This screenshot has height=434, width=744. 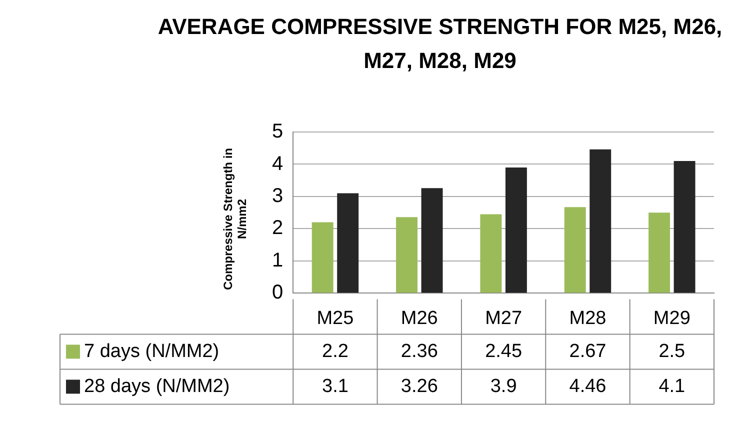 I want to click on chart-title: AVERAGE COMPRESSIVE STRENGTH FOR M25, M26, M27, M28, M29, so click(x=440, y=44).